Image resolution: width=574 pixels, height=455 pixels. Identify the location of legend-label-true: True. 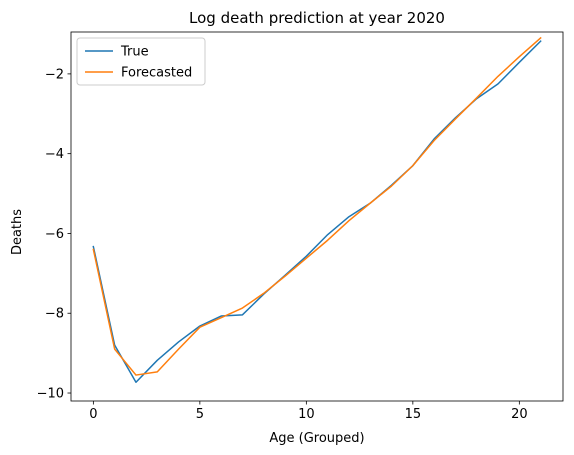
(134, 52).